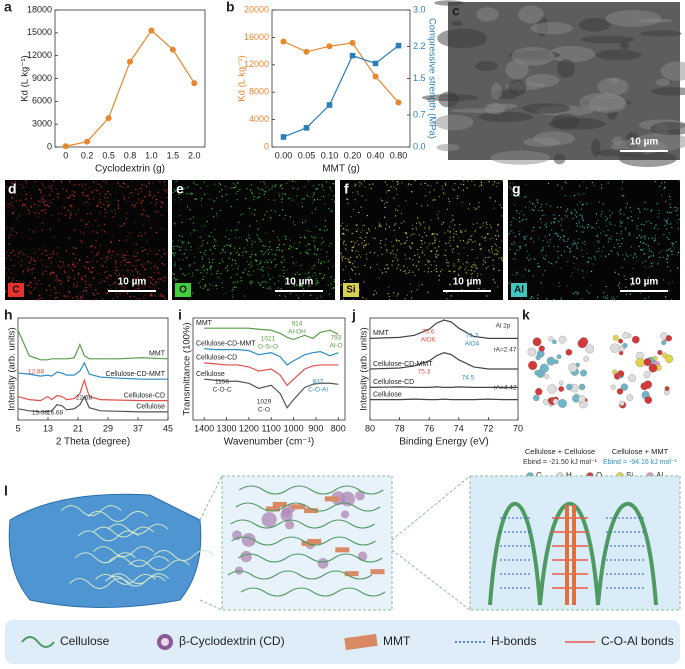 The image size is (685, 669). I want to click on series-line, so click(443, 329).